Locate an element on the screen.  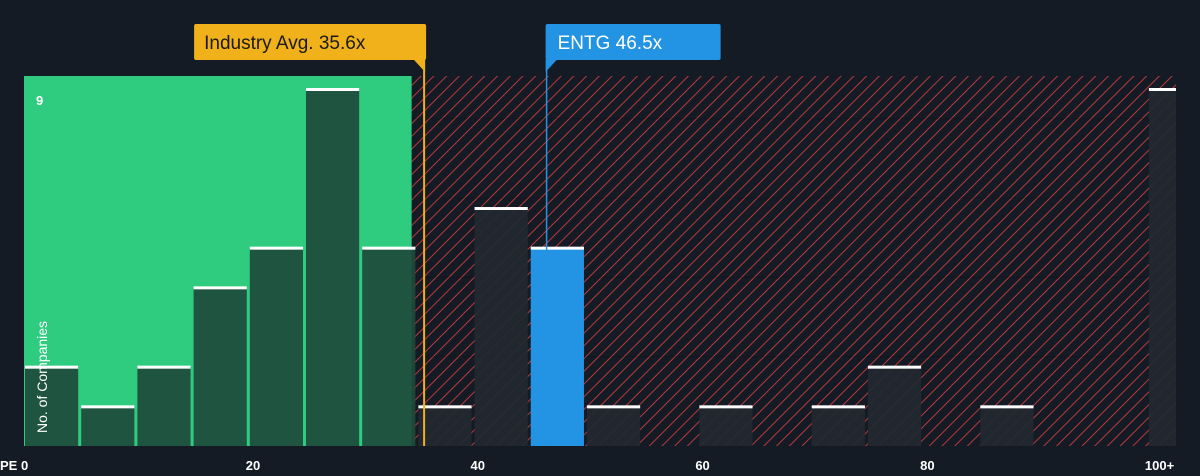
x-axis: PE 0 20 40 60 80 100+ is located at coordinates (587, 465).